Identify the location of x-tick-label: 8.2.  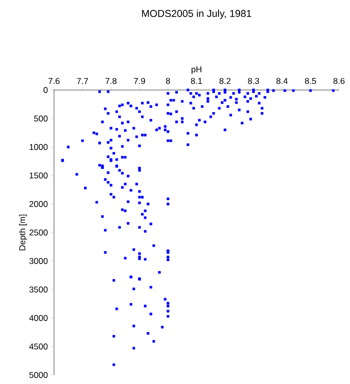
(224, 81).